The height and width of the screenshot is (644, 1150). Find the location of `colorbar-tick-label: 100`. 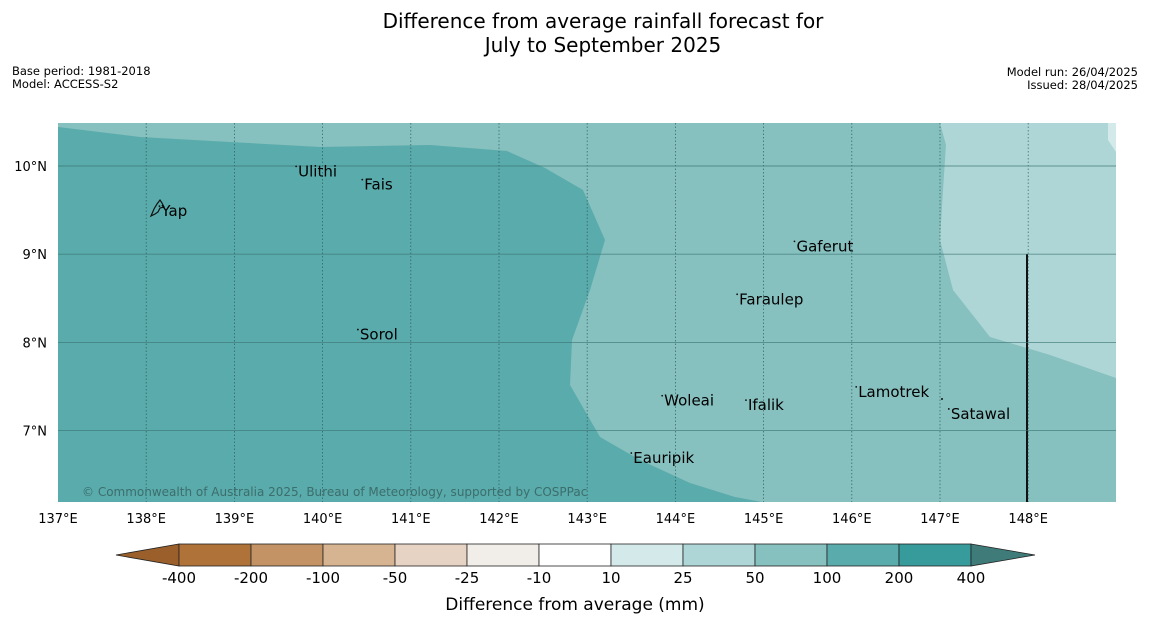

colorbar-tick-label: 100 is located at coordinates (827, 578).